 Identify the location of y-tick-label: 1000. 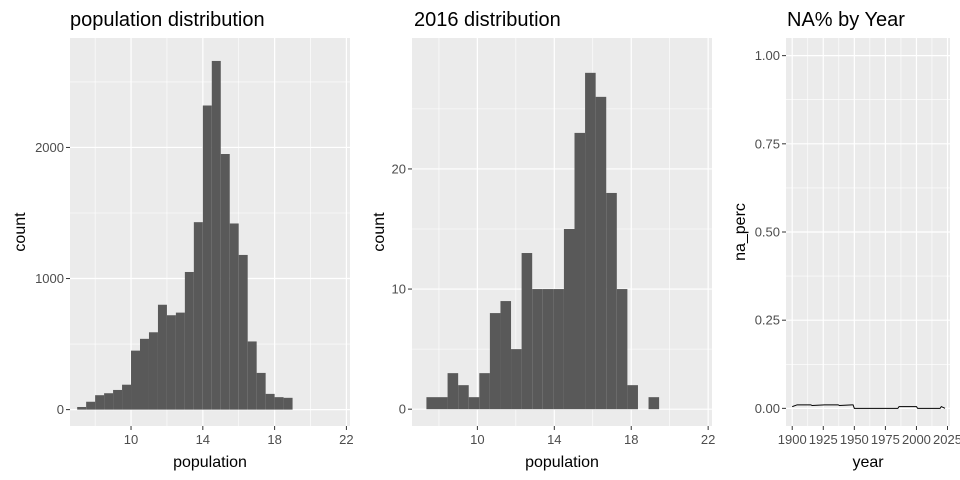
(49, 278).